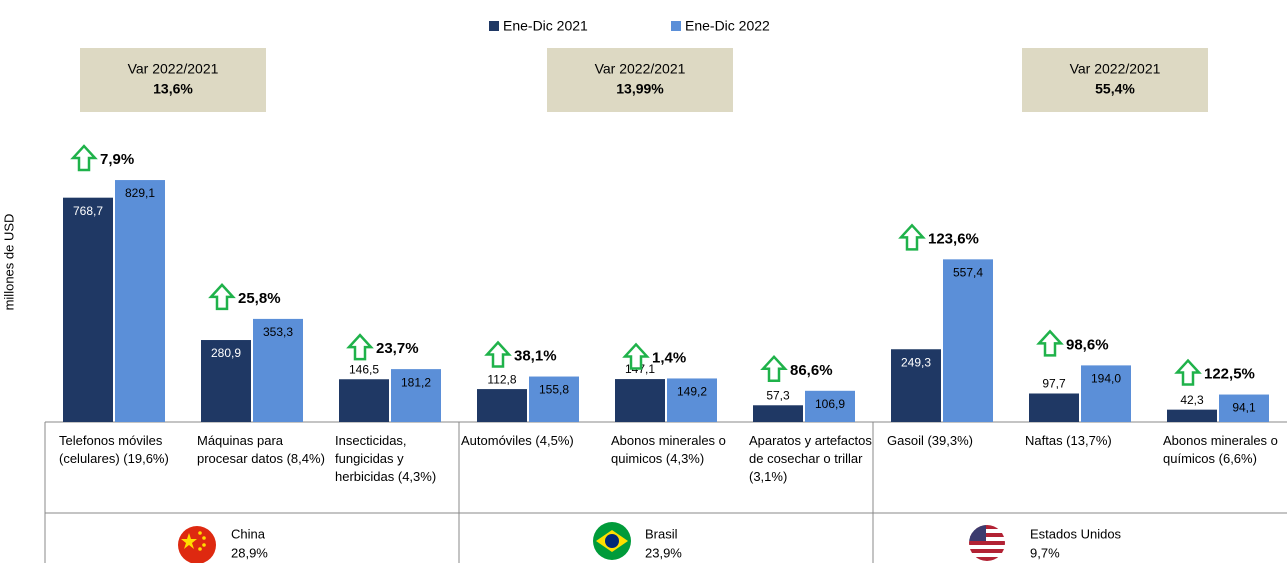 Image resolution: width=1287 pixels, height=563 pixels. What do you see at coordinates (692, 392) in the screenshot?
I see `value-label: 149,2` at bounding box center [692, 392].